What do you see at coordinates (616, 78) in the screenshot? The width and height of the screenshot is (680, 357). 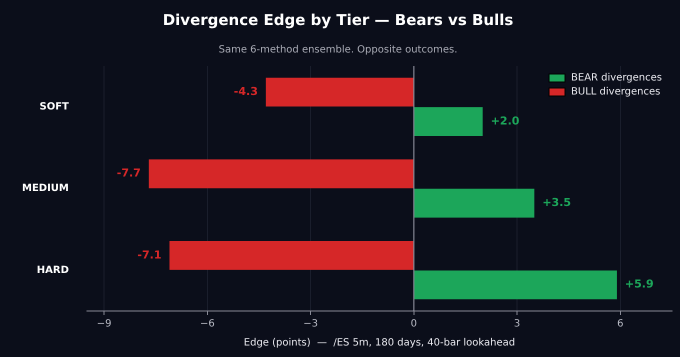 I see `legend-label: BEAR divergences` at bounding box center [616, 78].